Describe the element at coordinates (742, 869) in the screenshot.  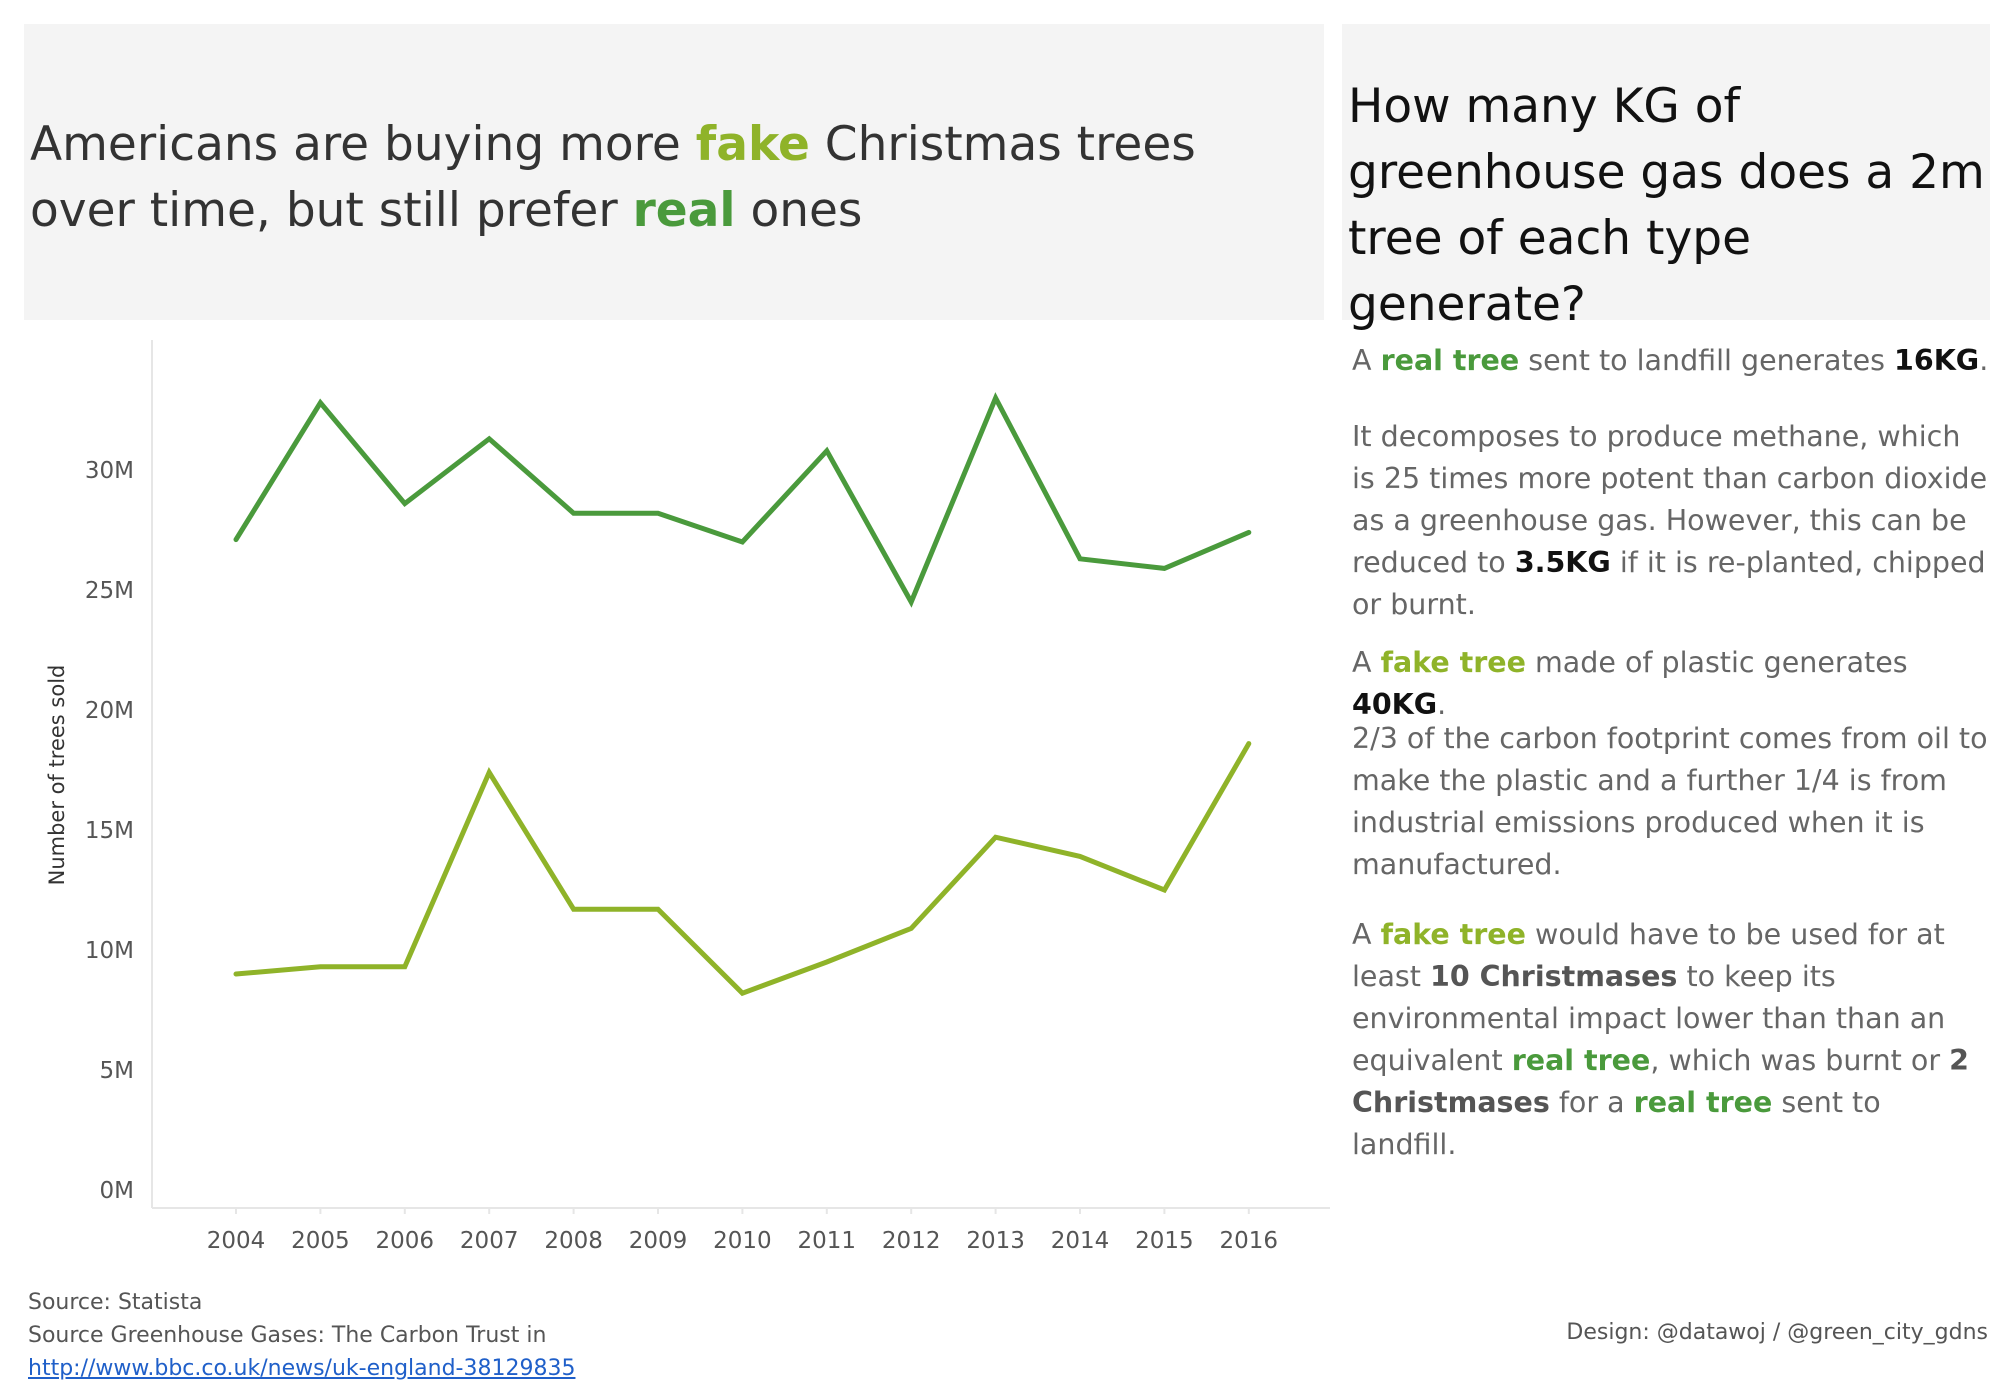
I see `fake-trees-line` at that location.